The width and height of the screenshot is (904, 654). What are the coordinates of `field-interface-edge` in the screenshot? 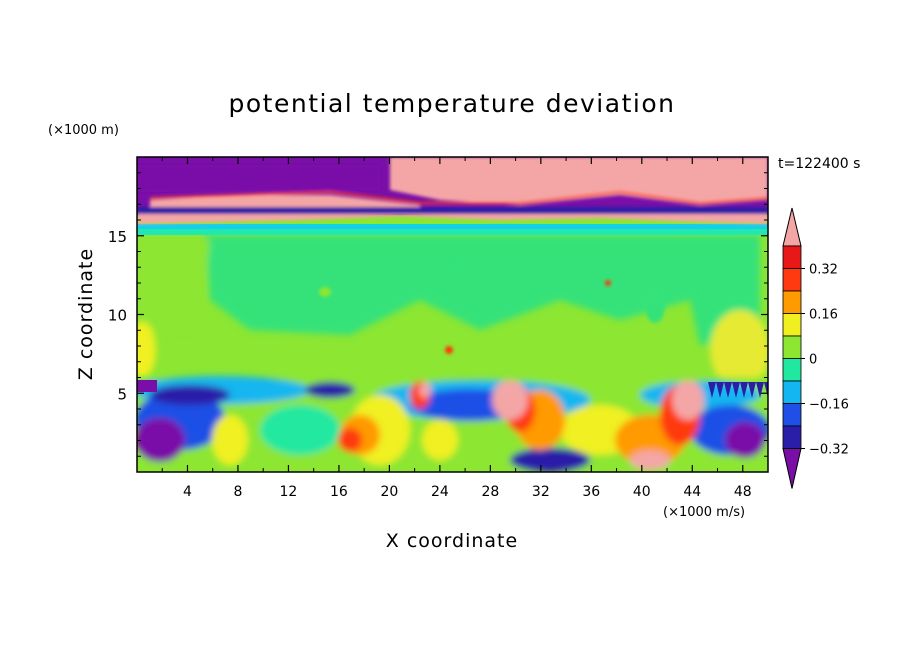 It's located at (452, 232).